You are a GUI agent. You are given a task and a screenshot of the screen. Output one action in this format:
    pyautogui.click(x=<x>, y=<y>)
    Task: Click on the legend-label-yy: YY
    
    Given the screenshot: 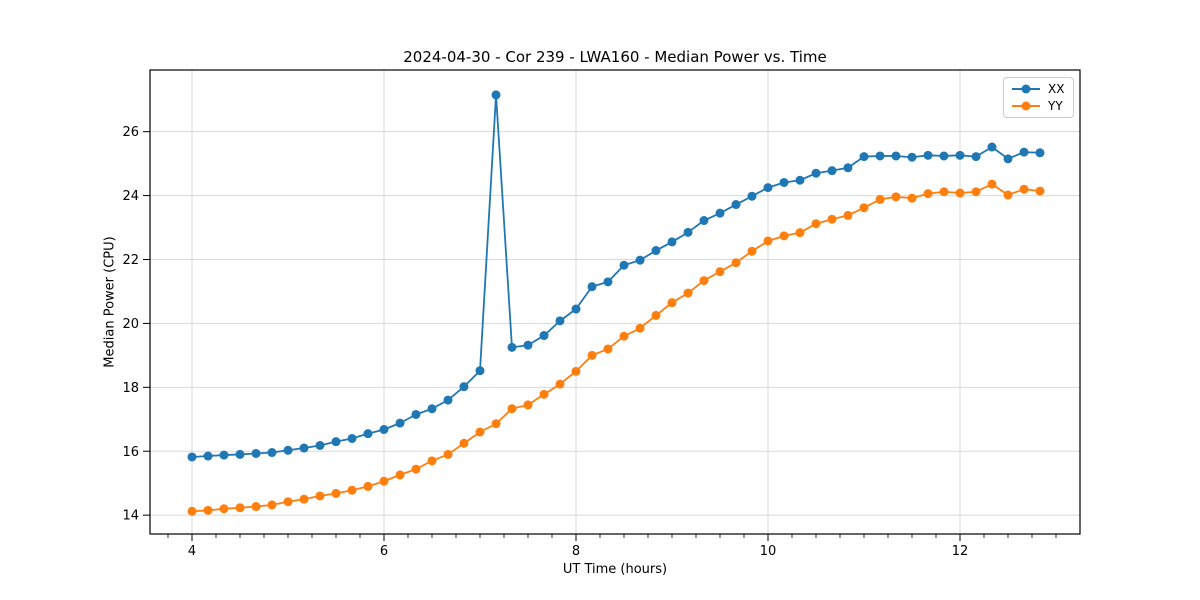 What is the action you would take?
    pyautogui.click(x=1055, y=106)
    